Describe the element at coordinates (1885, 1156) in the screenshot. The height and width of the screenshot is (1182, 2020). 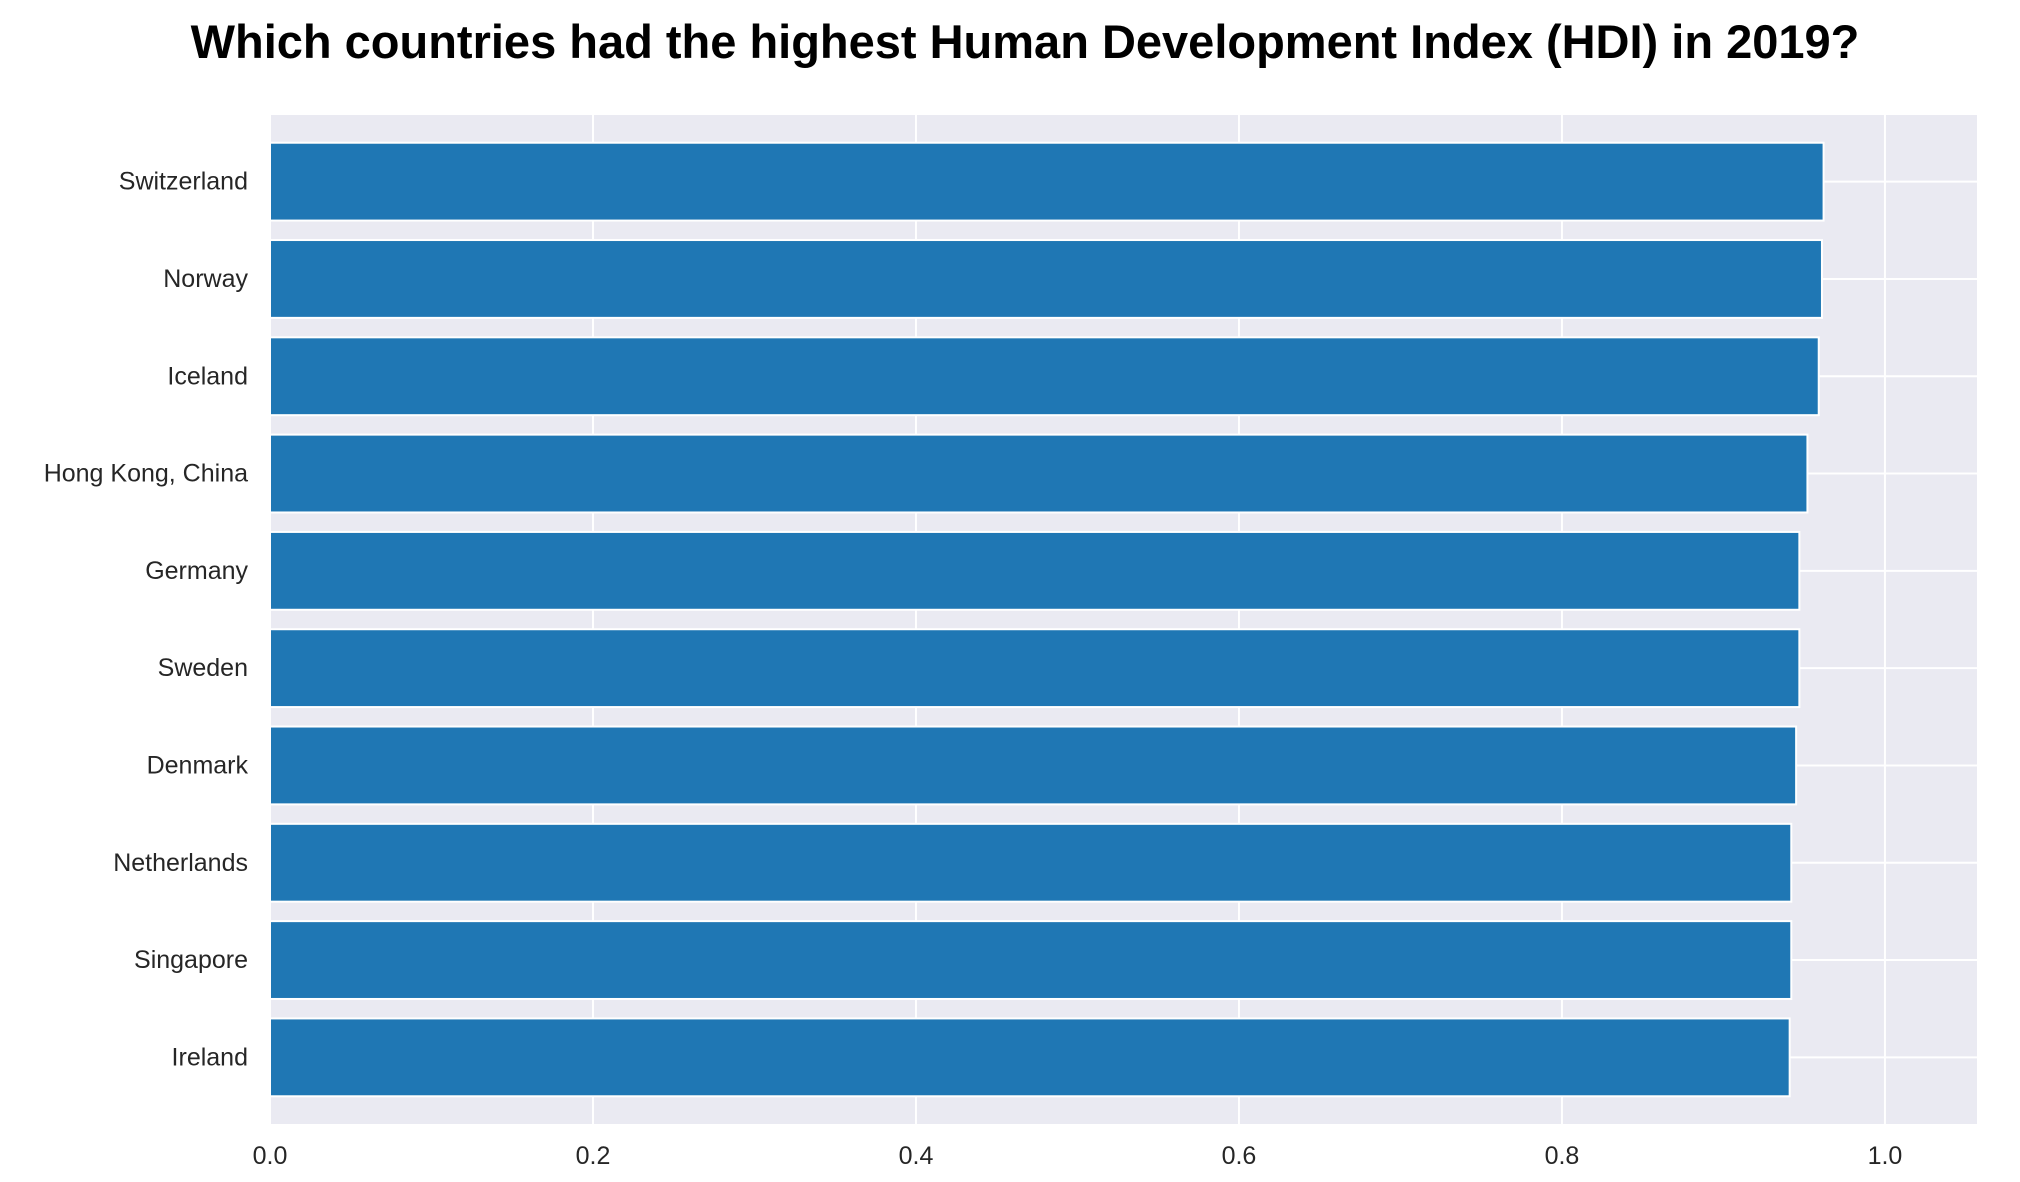
I see `x-tick-label: 1.0` at that location.